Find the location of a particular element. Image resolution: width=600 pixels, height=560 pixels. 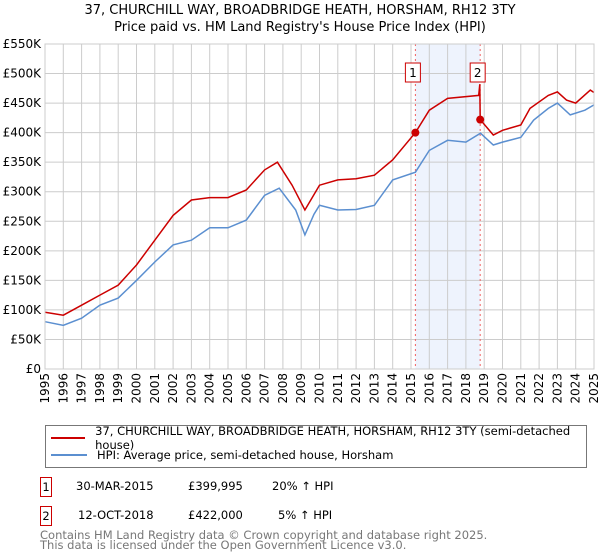

sale-badge: 2 is located at coordinates (46, 516).